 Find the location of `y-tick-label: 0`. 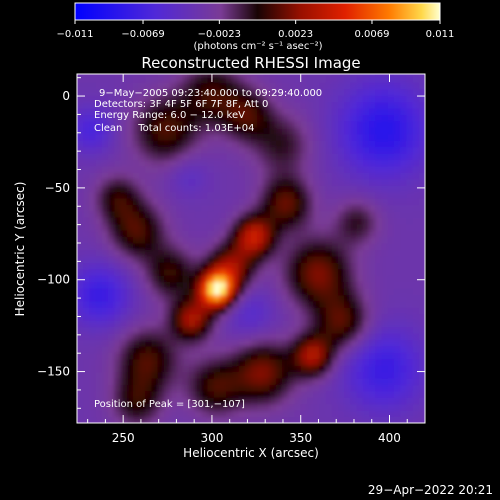

y-tick-label: 0 is located at coordinates (66, 96).